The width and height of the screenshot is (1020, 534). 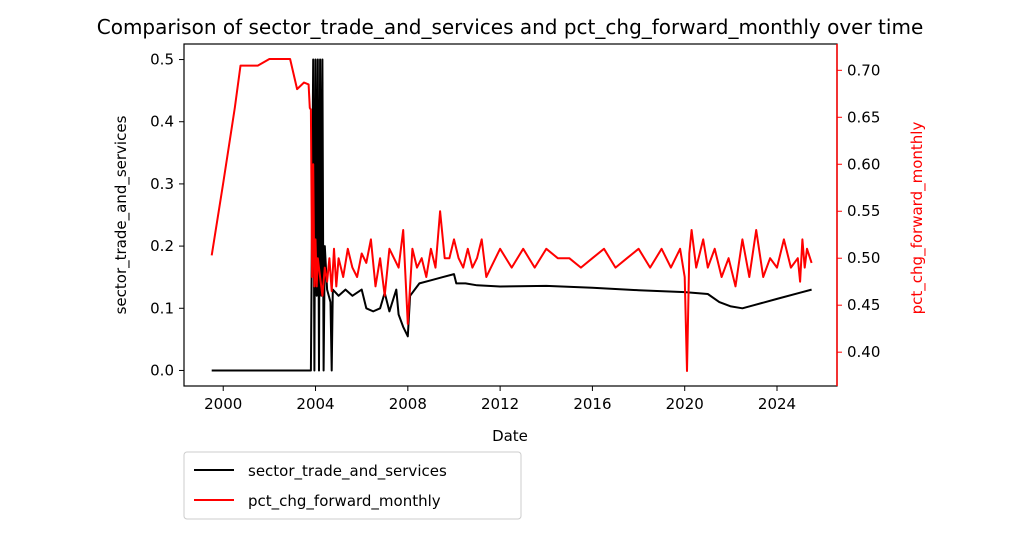 I want to click on x-tick-label: 2008, so click(x=408, y=404).